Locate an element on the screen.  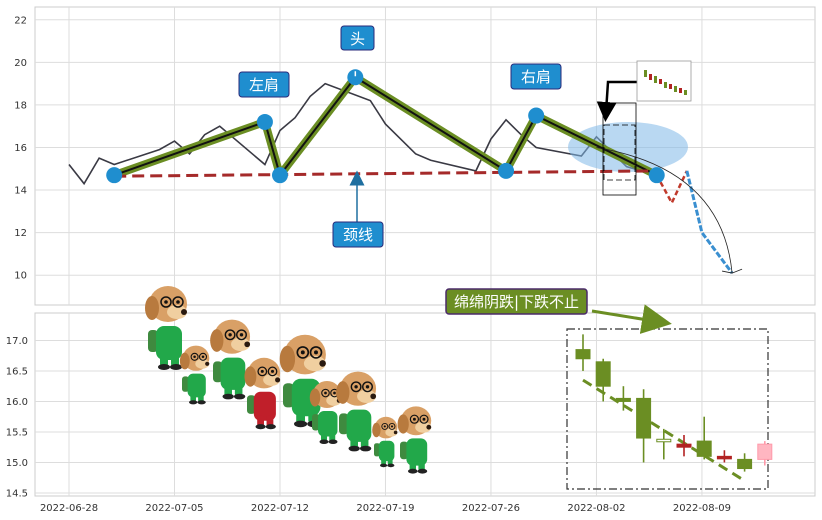
top-y-tick-label: 12 is located at coordinates (20, 233).